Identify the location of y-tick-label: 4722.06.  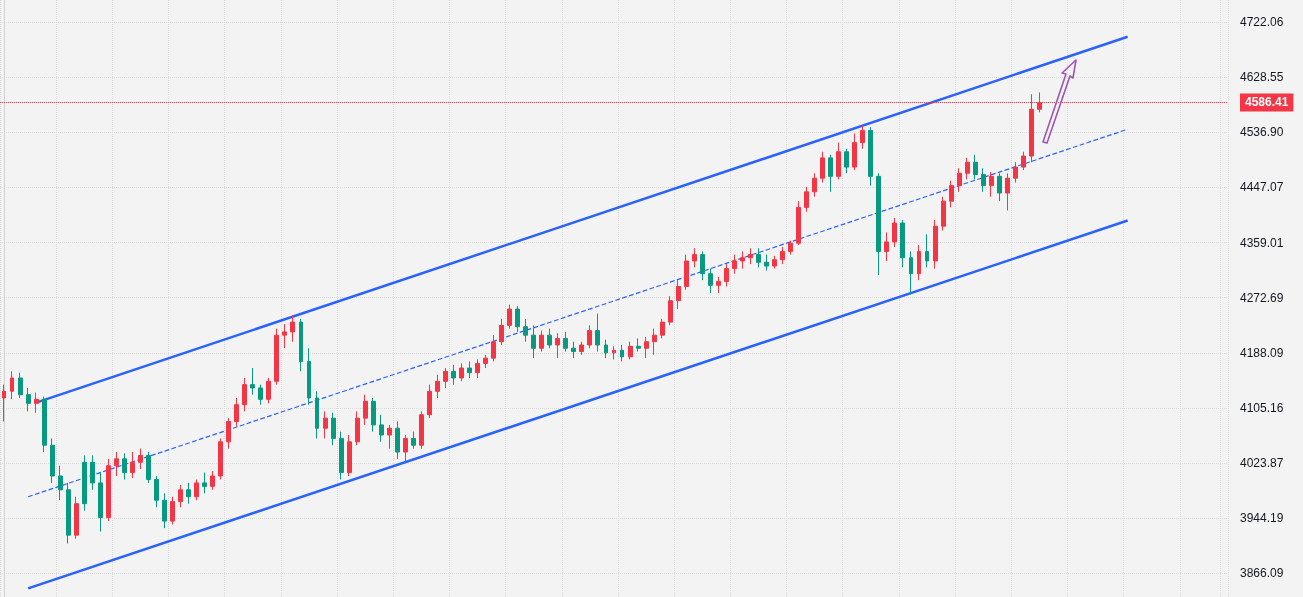
(1262, 22).